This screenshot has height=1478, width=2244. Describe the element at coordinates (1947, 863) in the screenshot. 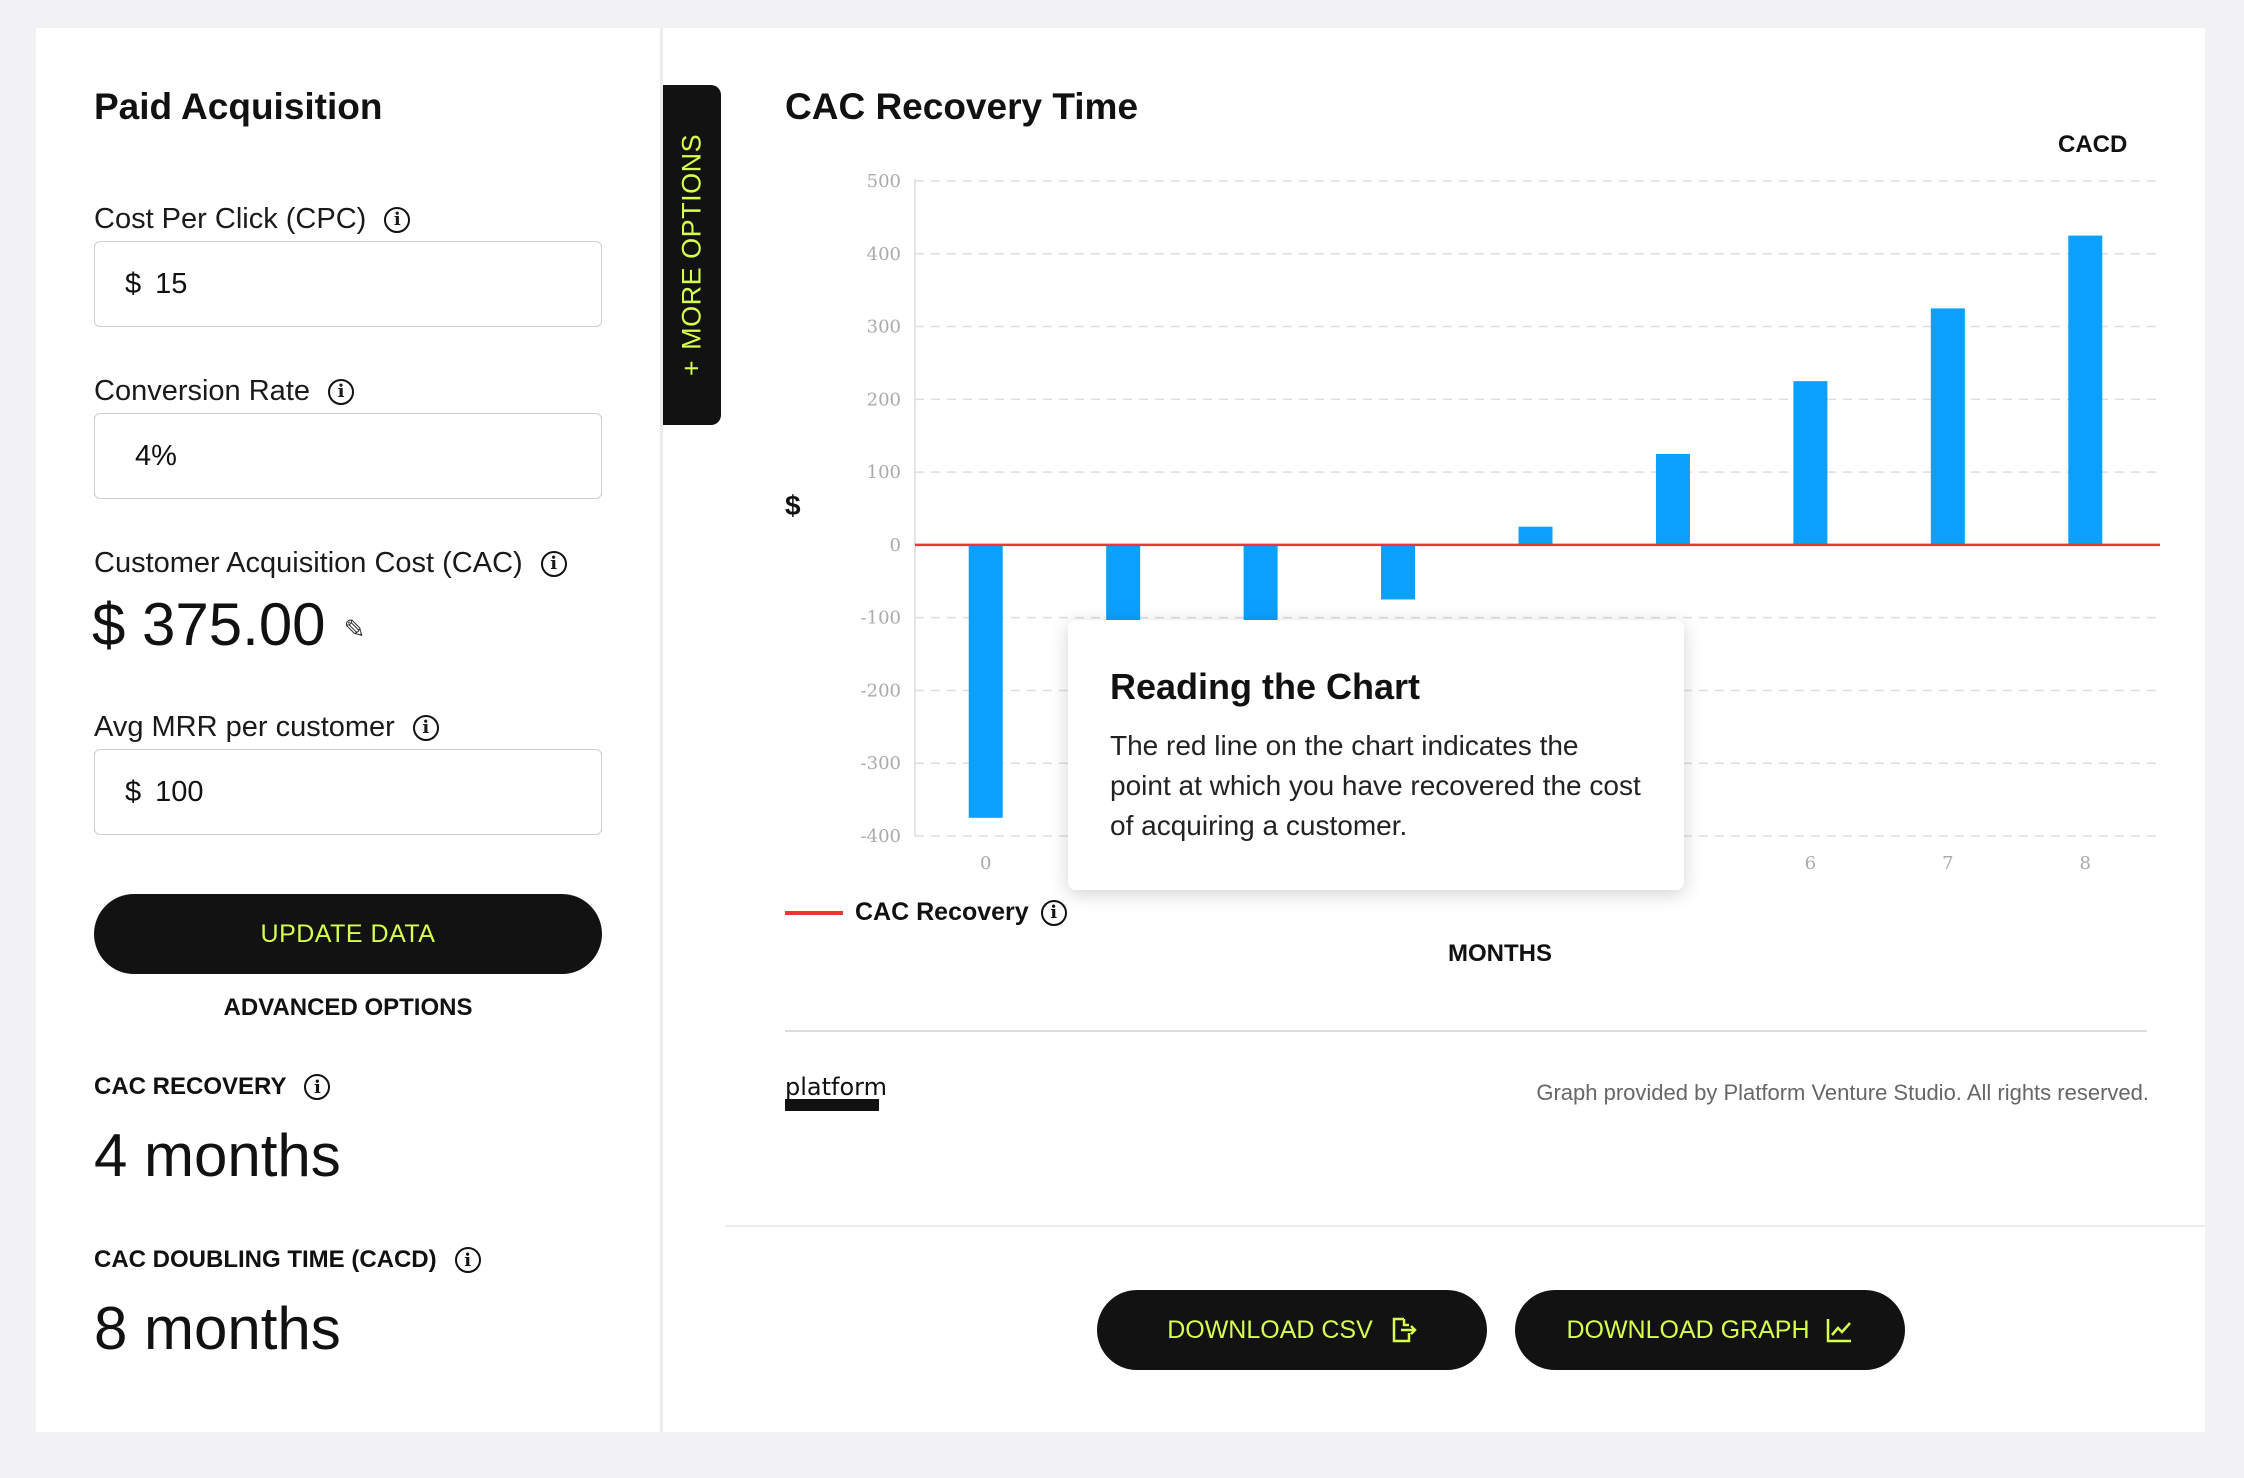

I see `x-tick-label: 7` at that location.